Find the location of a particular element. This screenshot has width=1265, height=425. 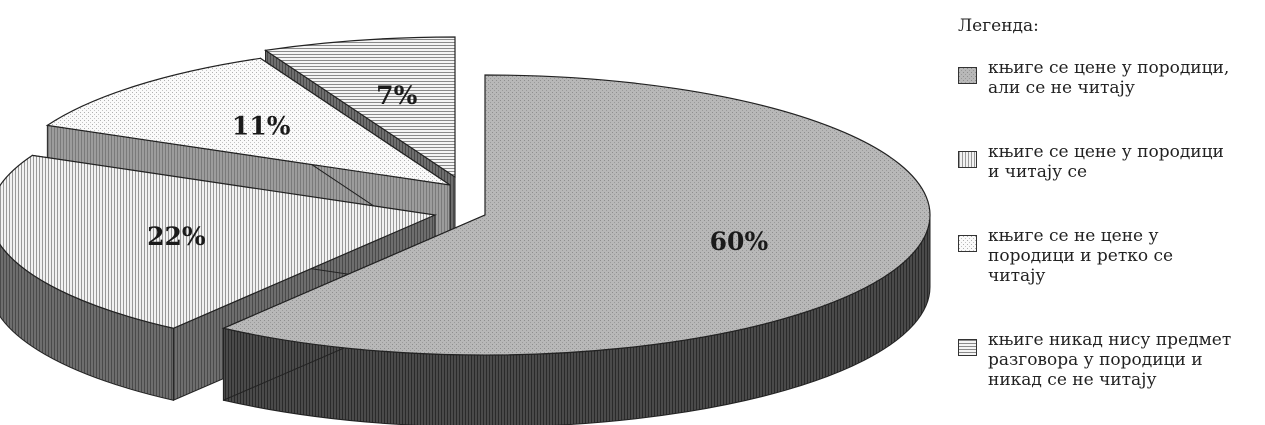

slice-label: 7% is located at coordinates (396, 95).